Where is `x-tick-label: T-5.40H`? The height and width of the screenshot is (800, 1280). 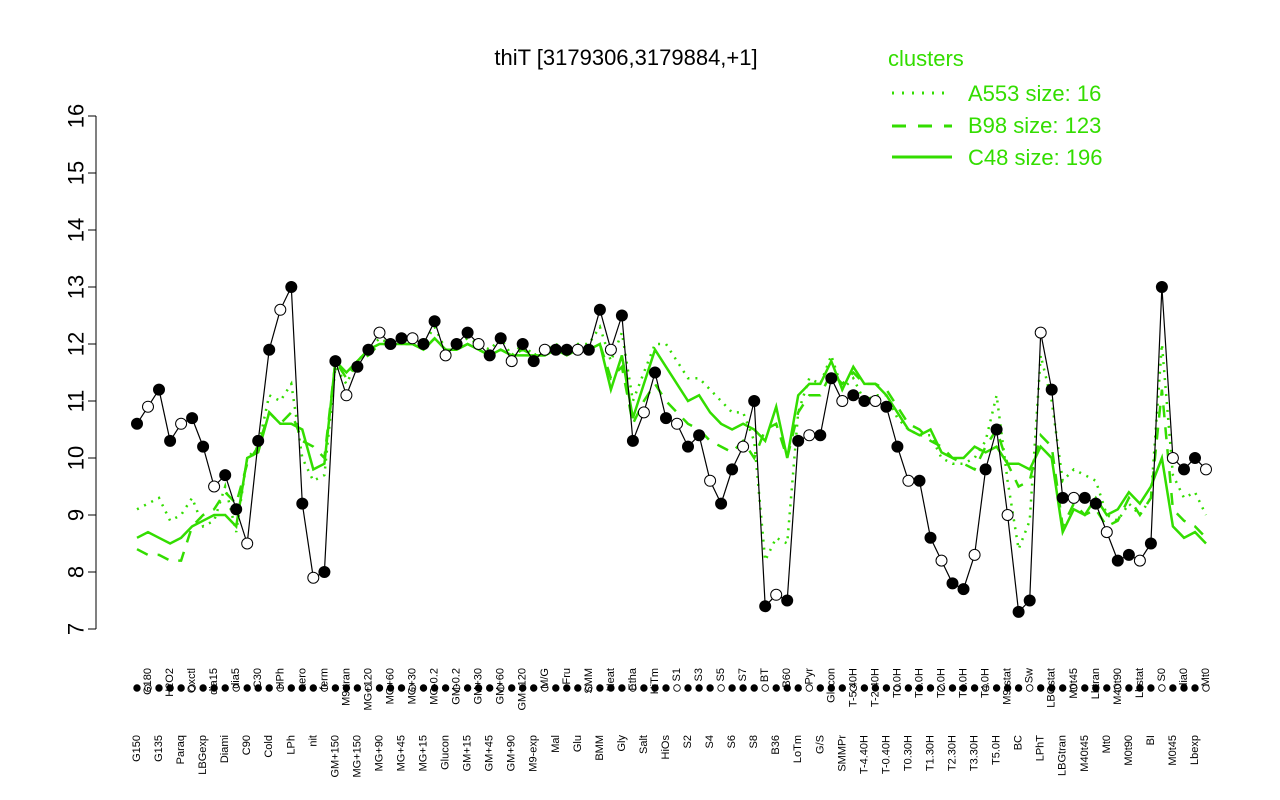
x-tick-label: T-5.40H is located at coordinates (853, 687).